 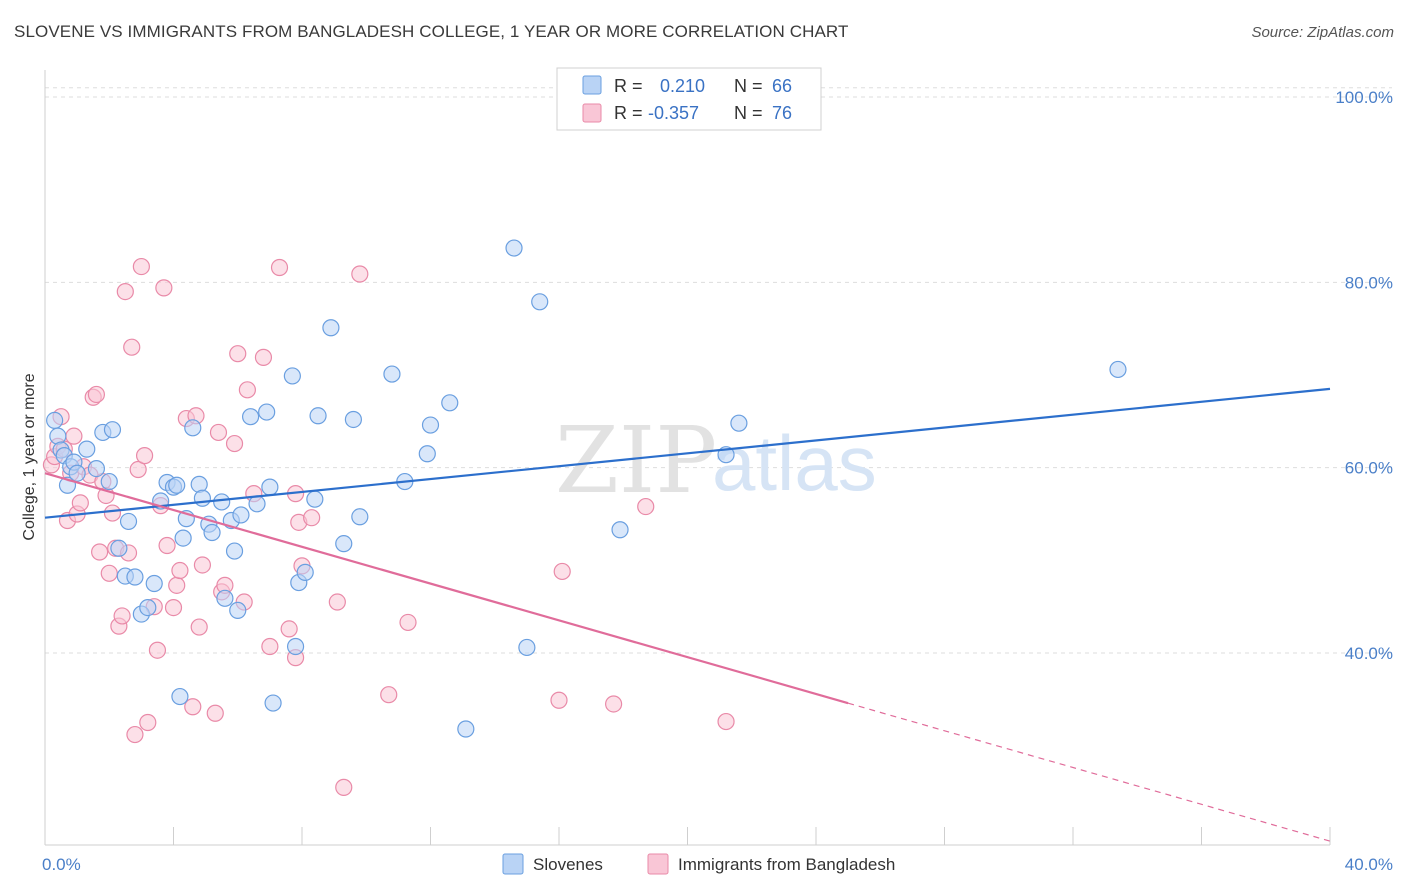 What do you see at coordinates (682, 86) in the screenshot?
I see `legend-r-value-1: 0.210` at bounding box center [682, 86].